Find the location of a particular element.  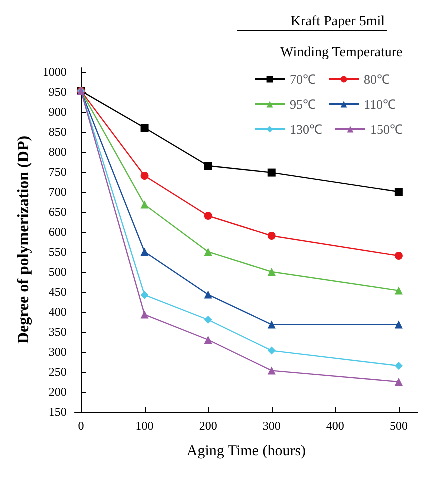

y-tick-label: 600 is located at coordinates (57, 232).